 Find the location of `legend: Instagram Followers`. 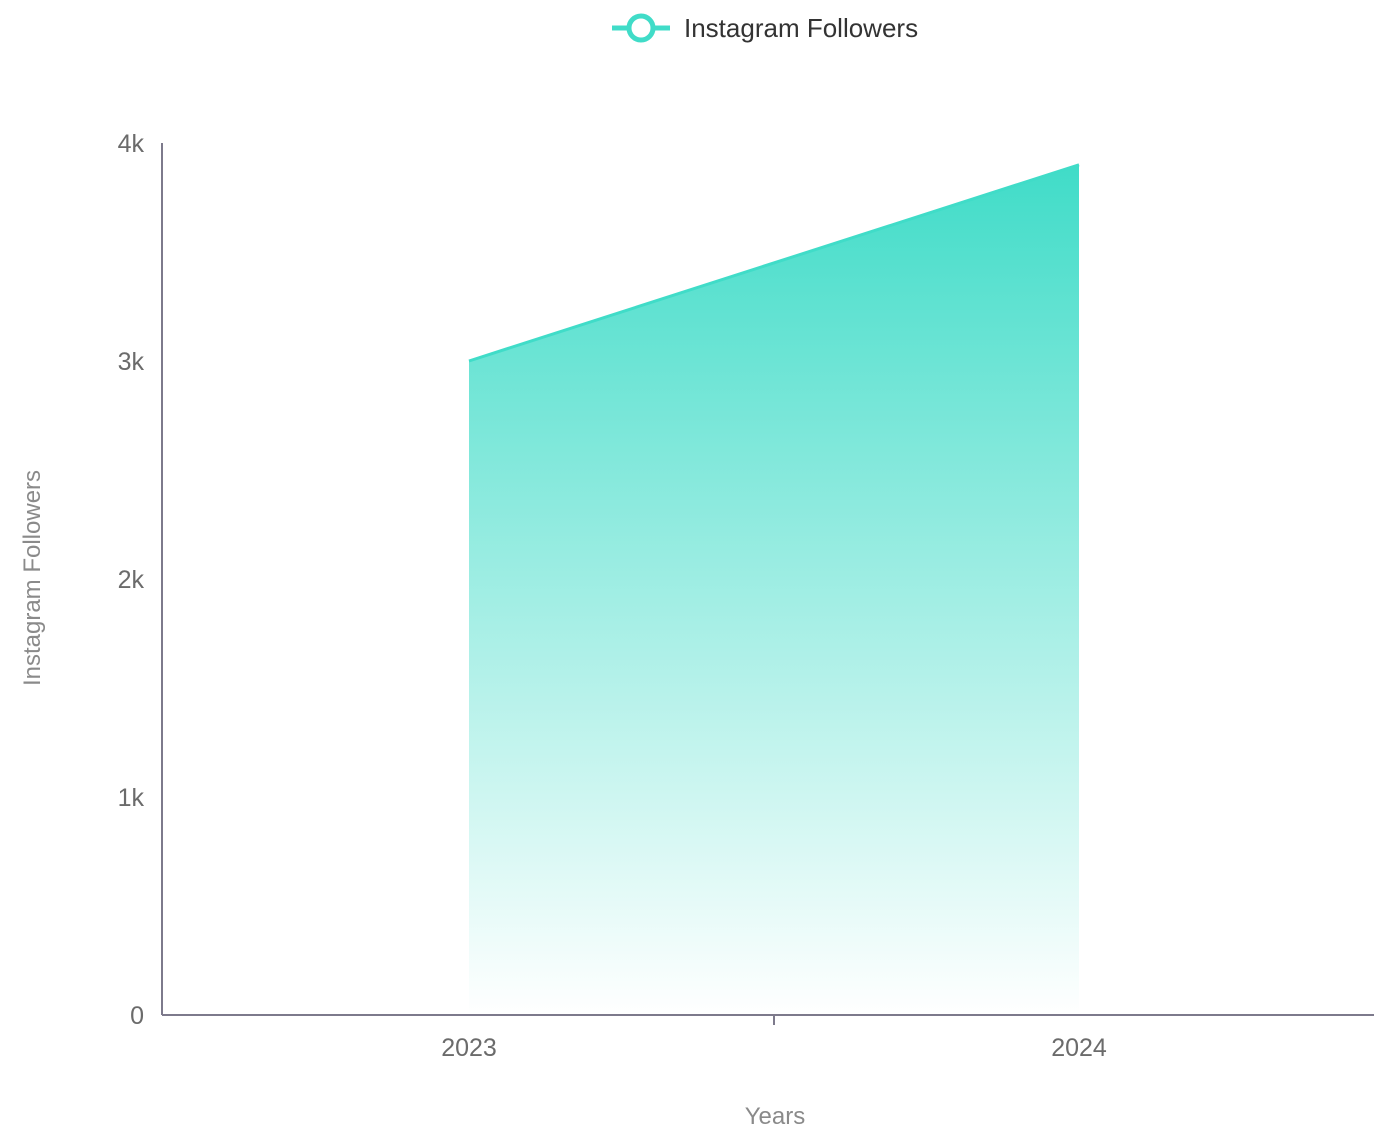

legend: Instagram Followers is located at coordinates (765, 28).